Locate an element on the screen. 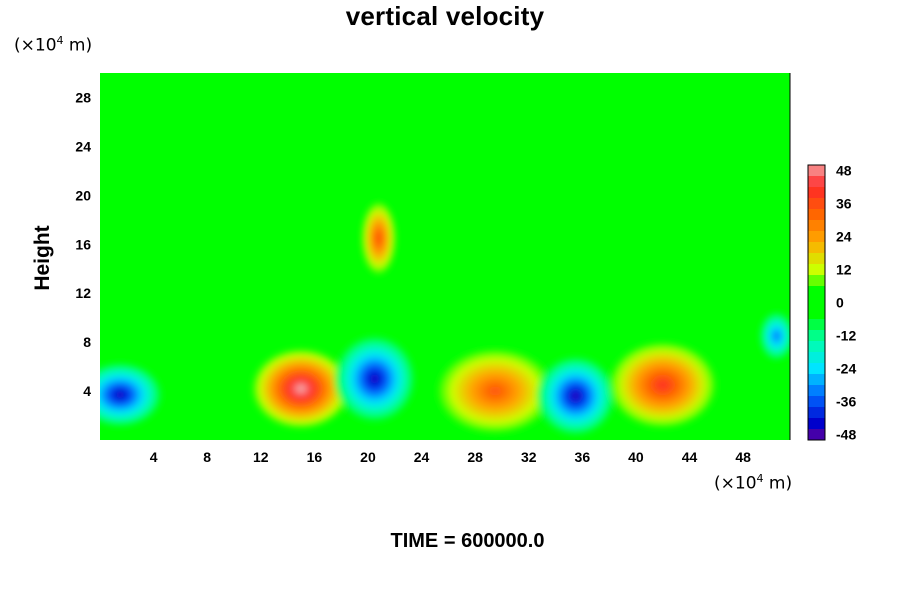  x-tick-label: 44 is located at coordinates (690, 457).